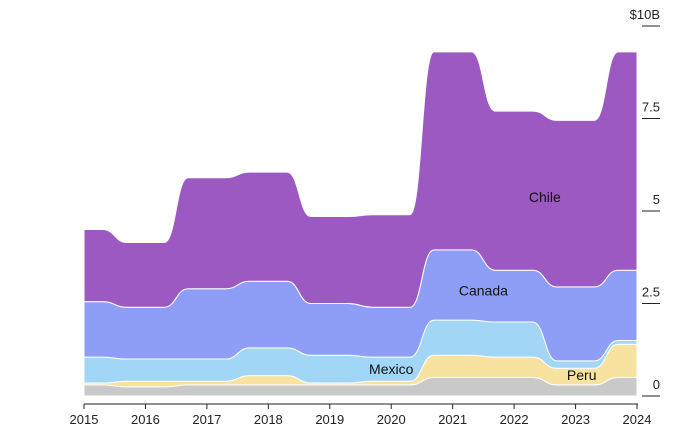 The image size is (700, 436). I want to click on series-label-peru: Peru, so click(582, 375).